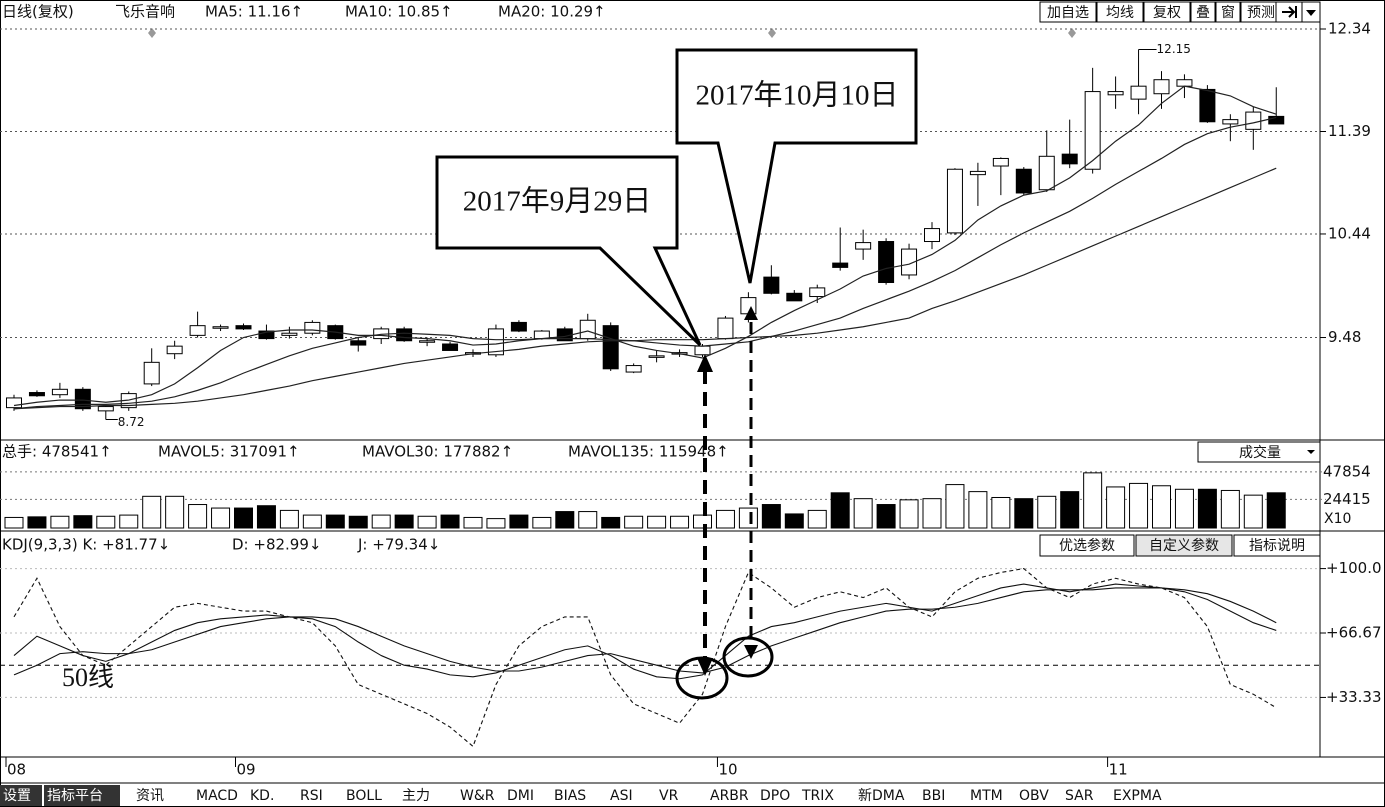  I want to click on tab: ARBR, so click(729, 796).